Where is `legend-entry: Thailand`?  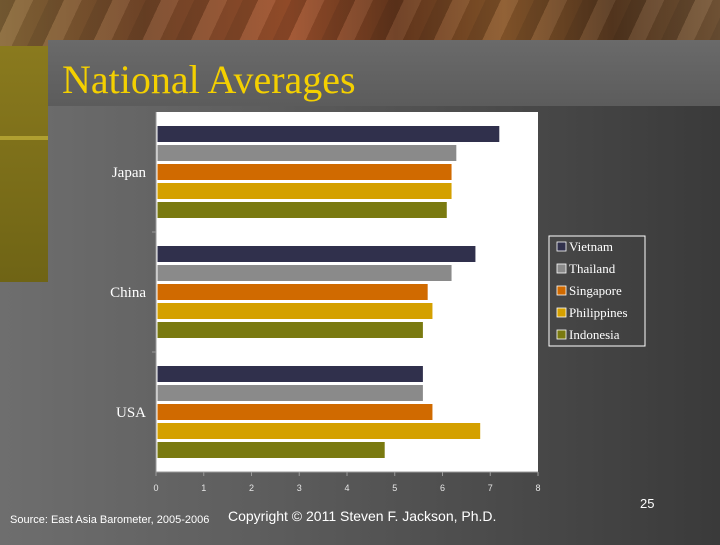 legend-entry: Thailand is located at coordinates (592, 268).